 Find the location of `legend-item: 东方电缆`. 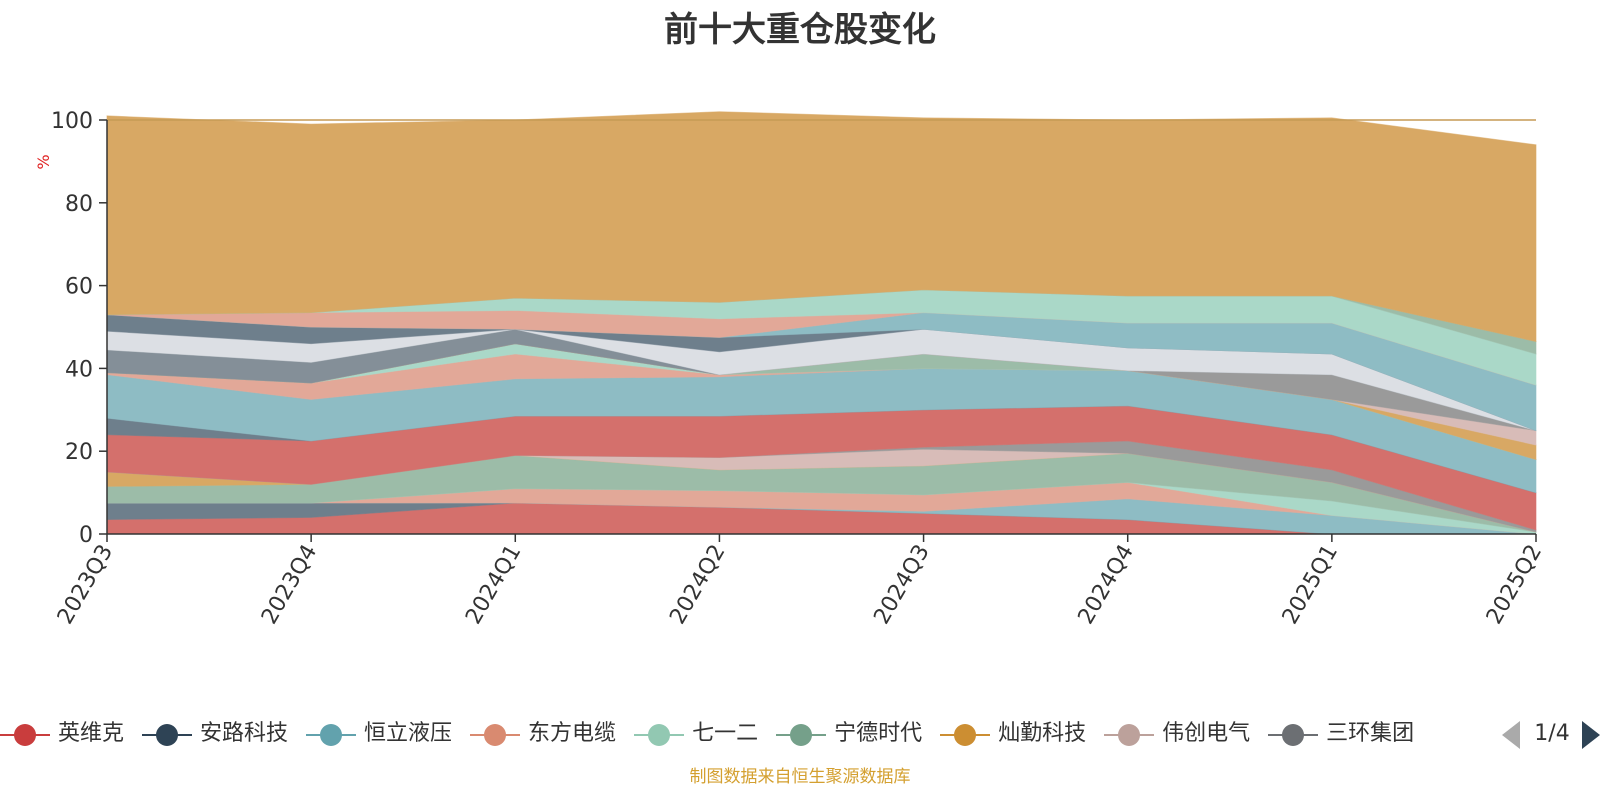

legend-item: 东方电缆 is located at coordinates (543, 735).